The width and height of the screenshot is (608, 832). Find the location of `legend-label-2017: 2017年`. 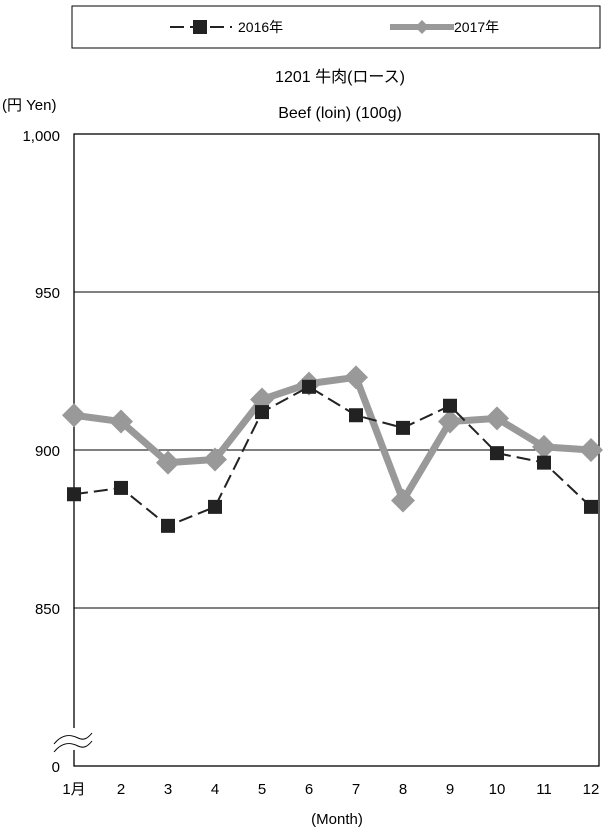

legend-label-2017: 2017年 is located at coordinates (476, 27).